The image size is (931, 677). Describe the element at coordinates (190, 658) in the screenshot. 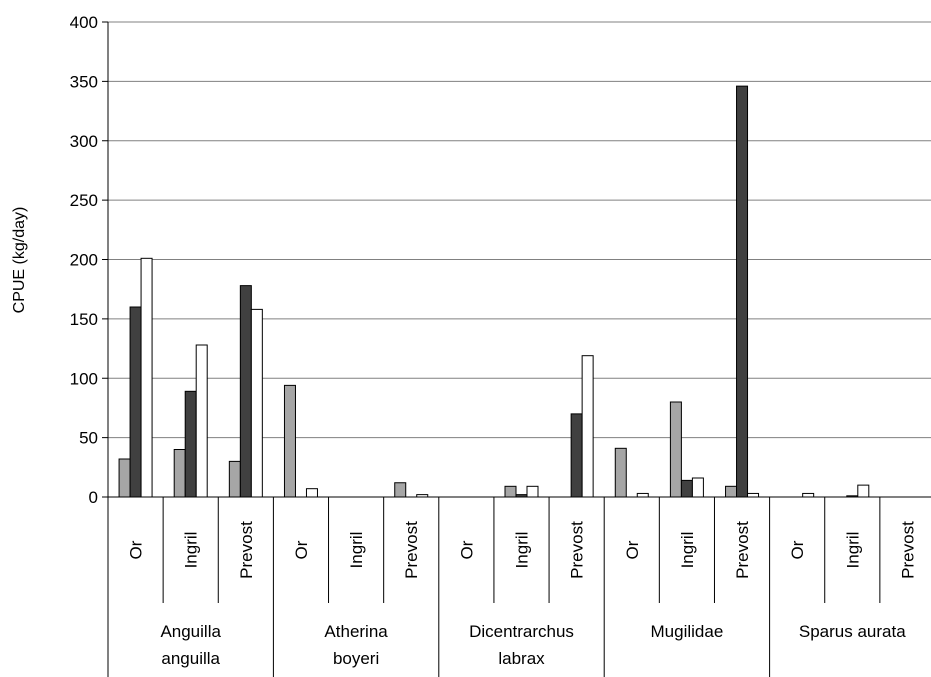

I see `group-label: anguilla` at that location.